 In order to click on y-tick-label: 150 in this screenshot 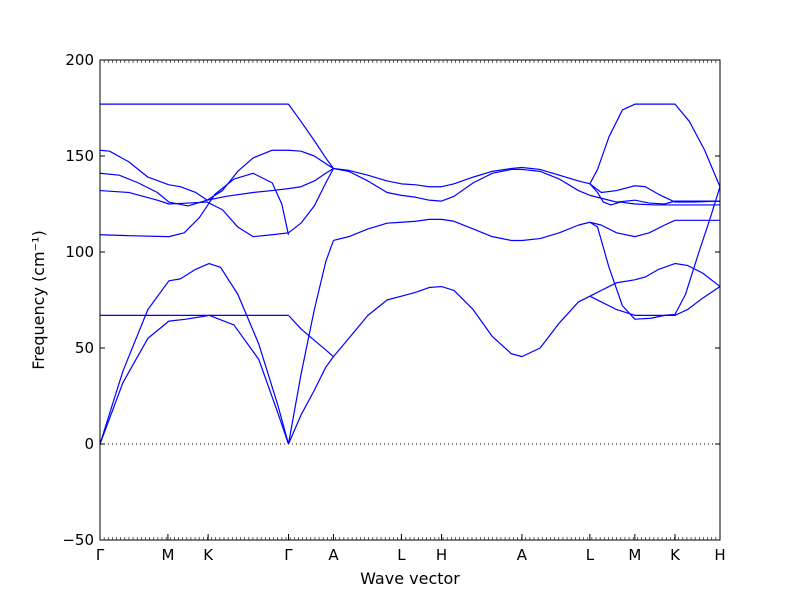, I will do `click(79, 156)`.